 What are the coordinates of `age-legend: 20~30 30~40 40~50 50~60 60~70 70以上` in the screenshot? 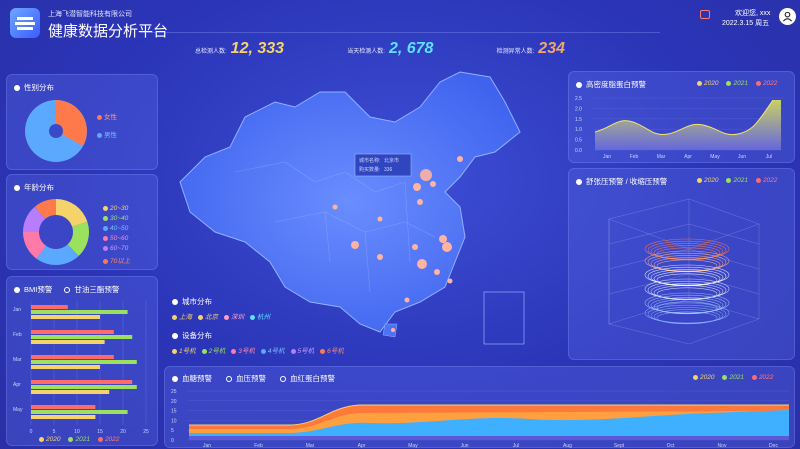 It's located at (116, 235).